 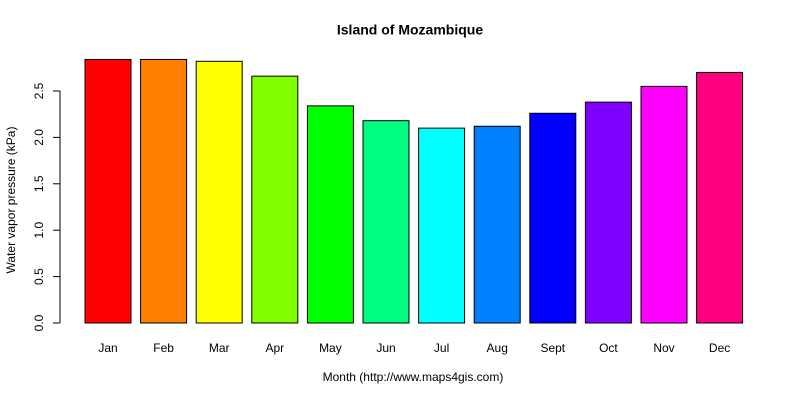 I want to click on y-tick-label: 1.0, so click(x=39, y=230).